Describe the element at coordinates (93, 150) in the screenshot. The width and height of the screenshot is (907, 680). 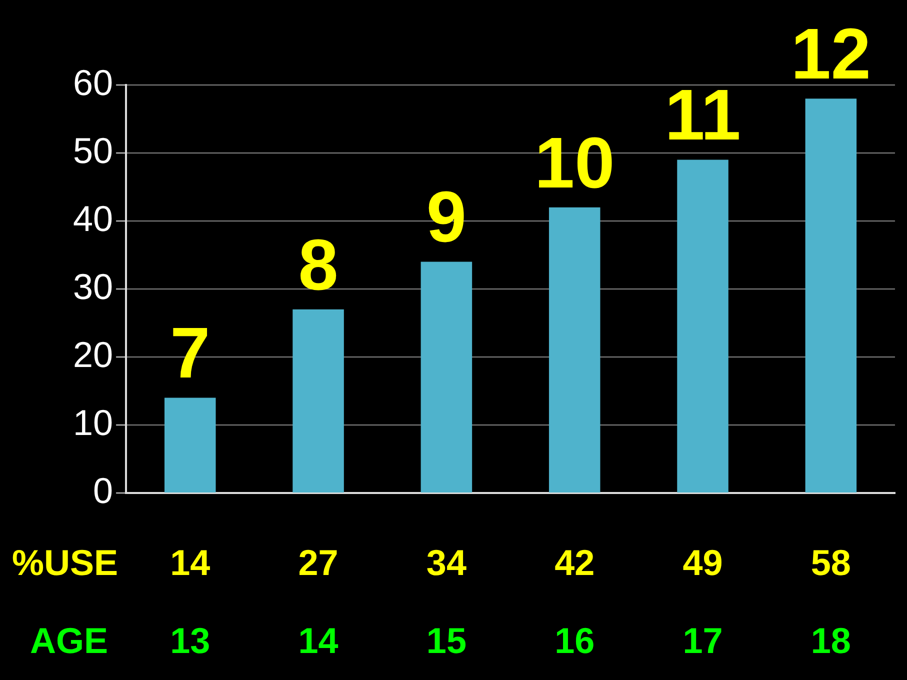
I see `y-tick-label: 50` at that location.